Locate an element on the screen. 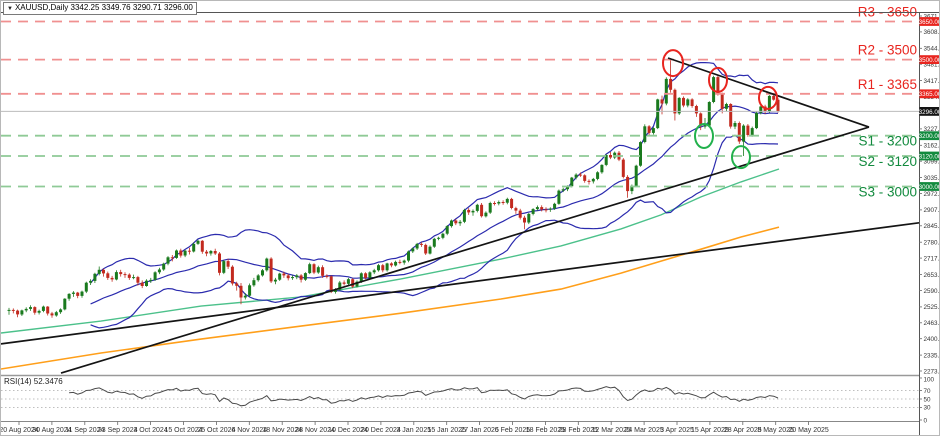 The width and height of the screenshot is (940, 436). svg-text: 50 is located at coordinates (928, 399).